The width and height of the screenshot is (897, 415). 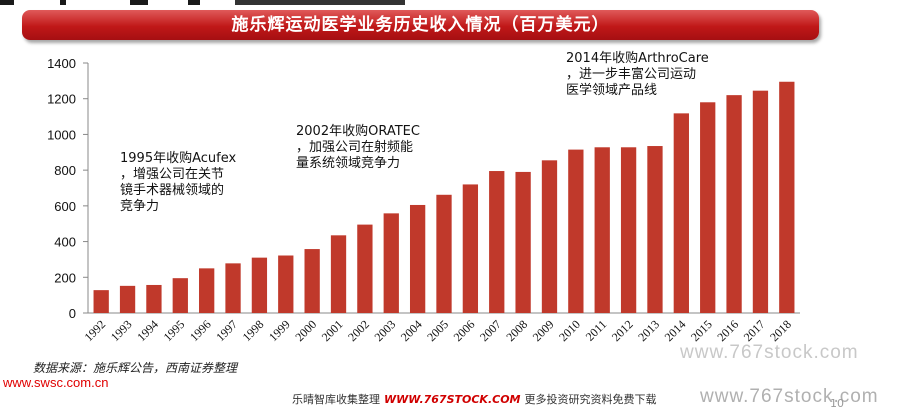 What do you see at coordinates (348, 163) in the screenshot?
I see `annotation-text: 量系统领域竞争力` at bounding box center [348, 163].